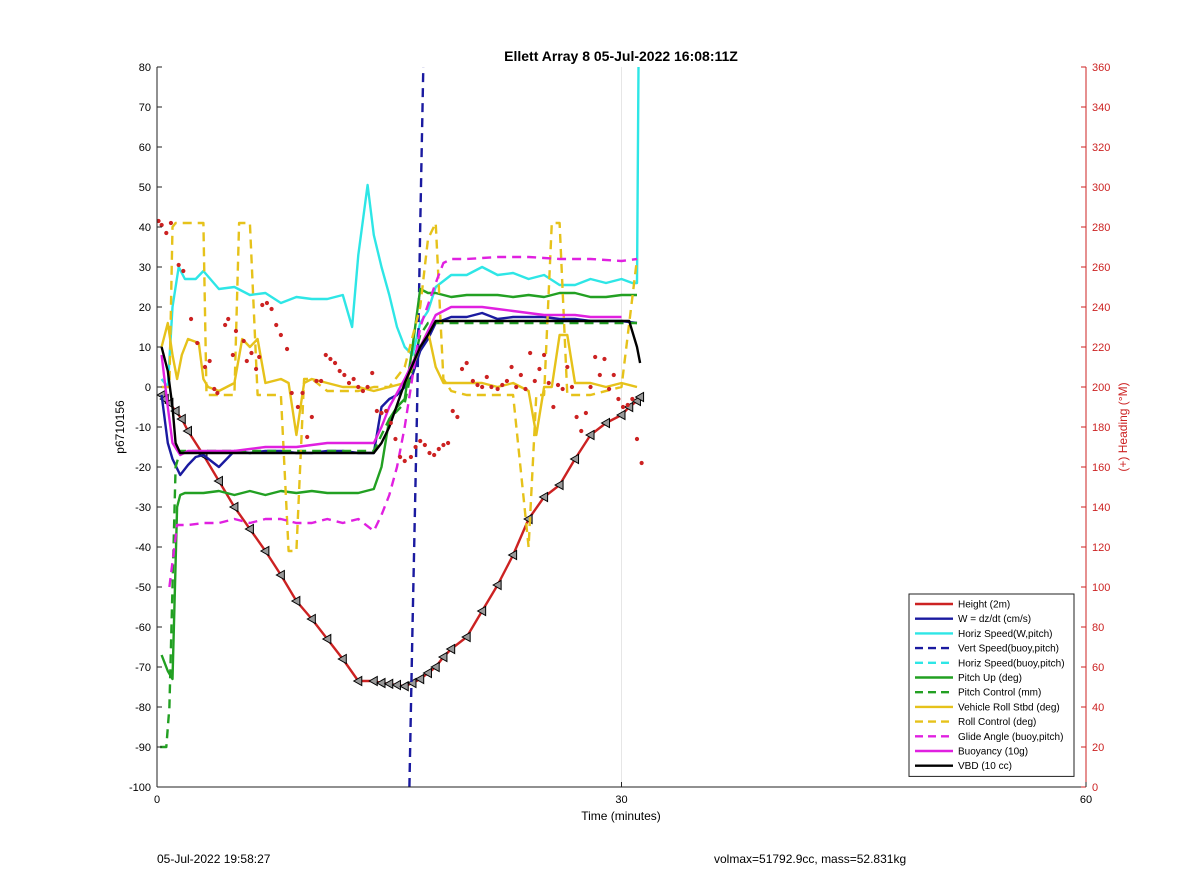  Describe the element at coordinates (1008, 649) in the screenshot. I see `legend-label: Vert Speed(buoy,pitch)` at that location.